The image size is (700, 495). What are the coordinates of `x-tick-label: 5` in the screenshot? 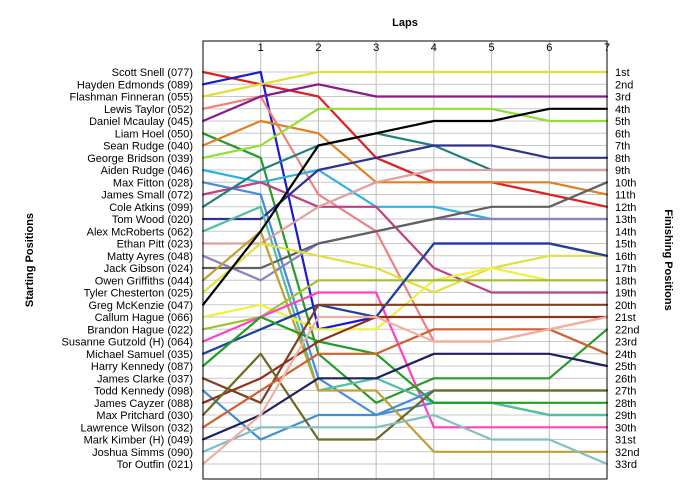 It's located at (492, 48).